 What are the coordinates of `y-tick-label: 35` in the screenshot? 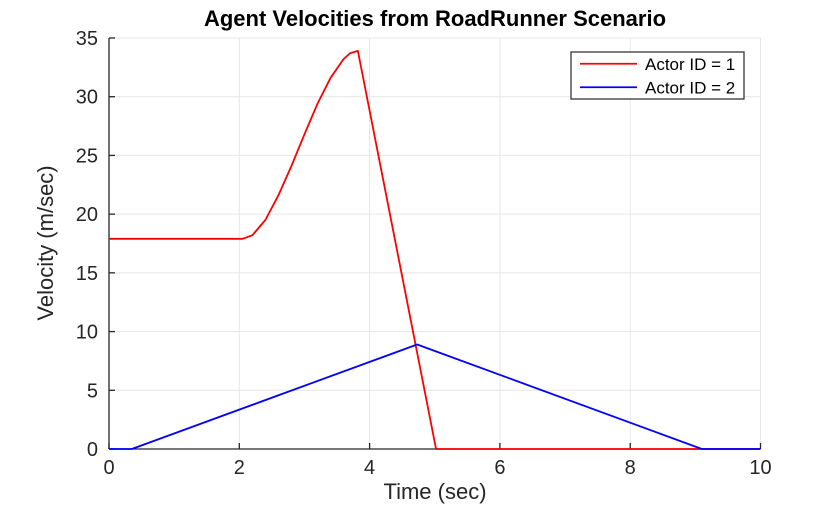 It's located at (87, 39).